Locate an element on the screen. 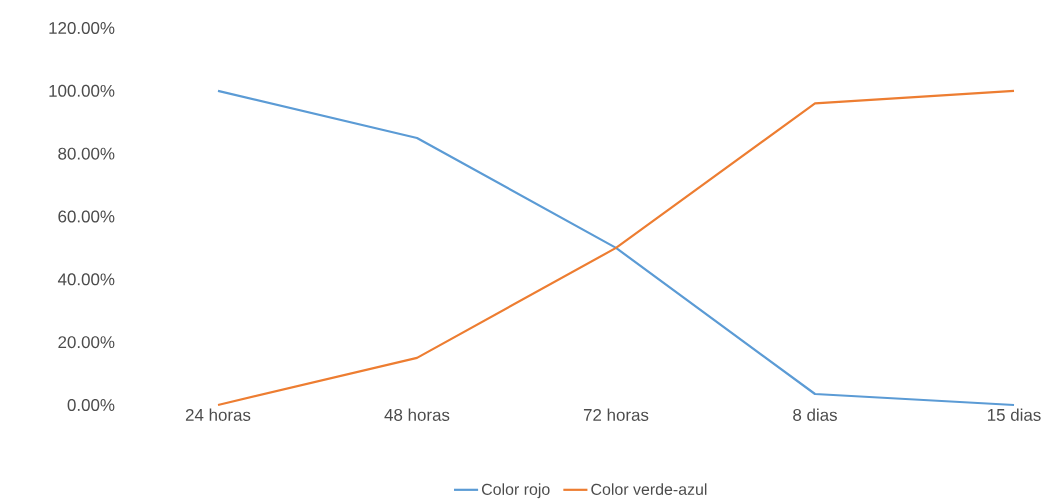  y-tick-label: 120.00% is located at coordinates (82, 27).